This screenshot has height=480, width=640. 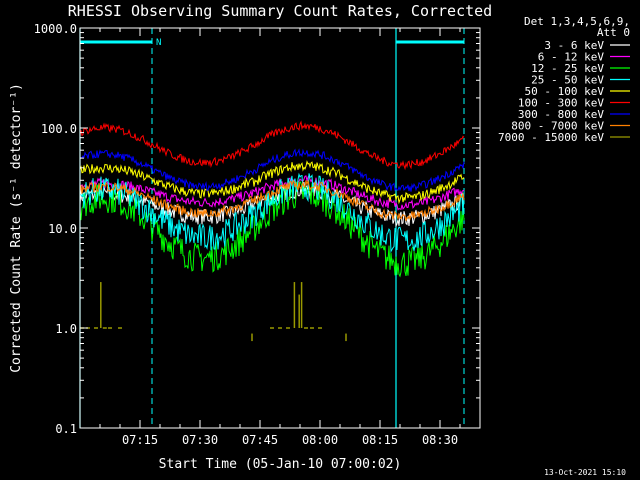 I want to click on legend-title: Det 1,3,4,5,6,9,, so click(x=577, y=21).